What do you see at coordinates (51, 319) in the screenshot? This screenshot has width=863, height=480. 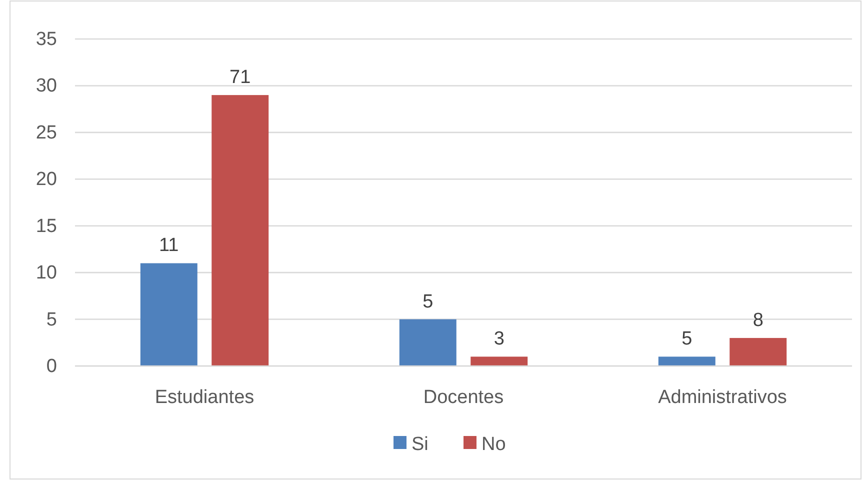 I see `y-tick-label: 5` at bounding box center [51, 319].